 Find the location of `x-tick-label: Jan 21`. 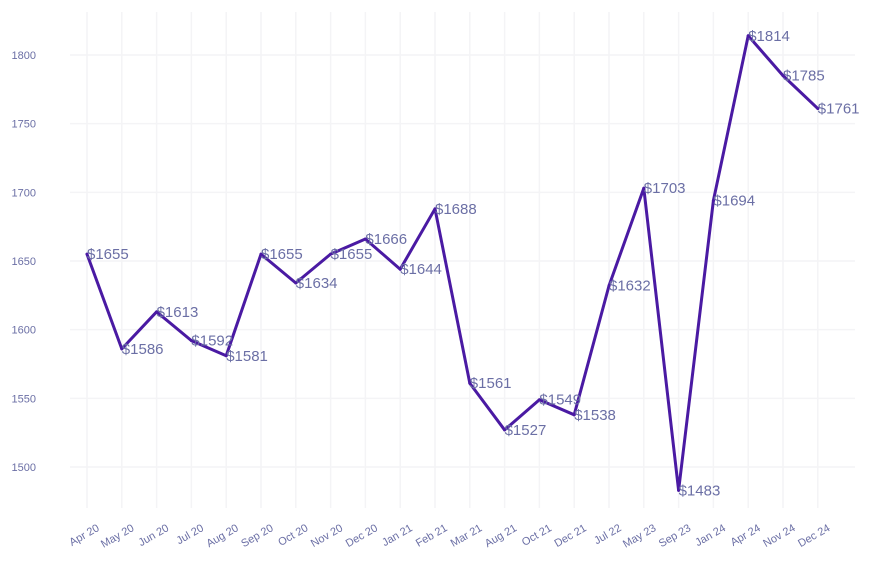

x-tick-label: Jan 21 is located at coordinates (397, 535).